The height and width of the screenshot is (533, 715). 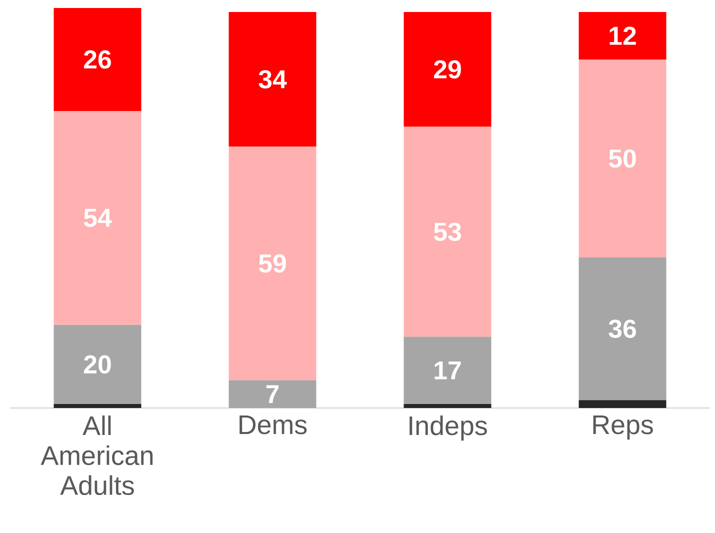 I want to click on data-label: 17, so click(x=447, y=370).